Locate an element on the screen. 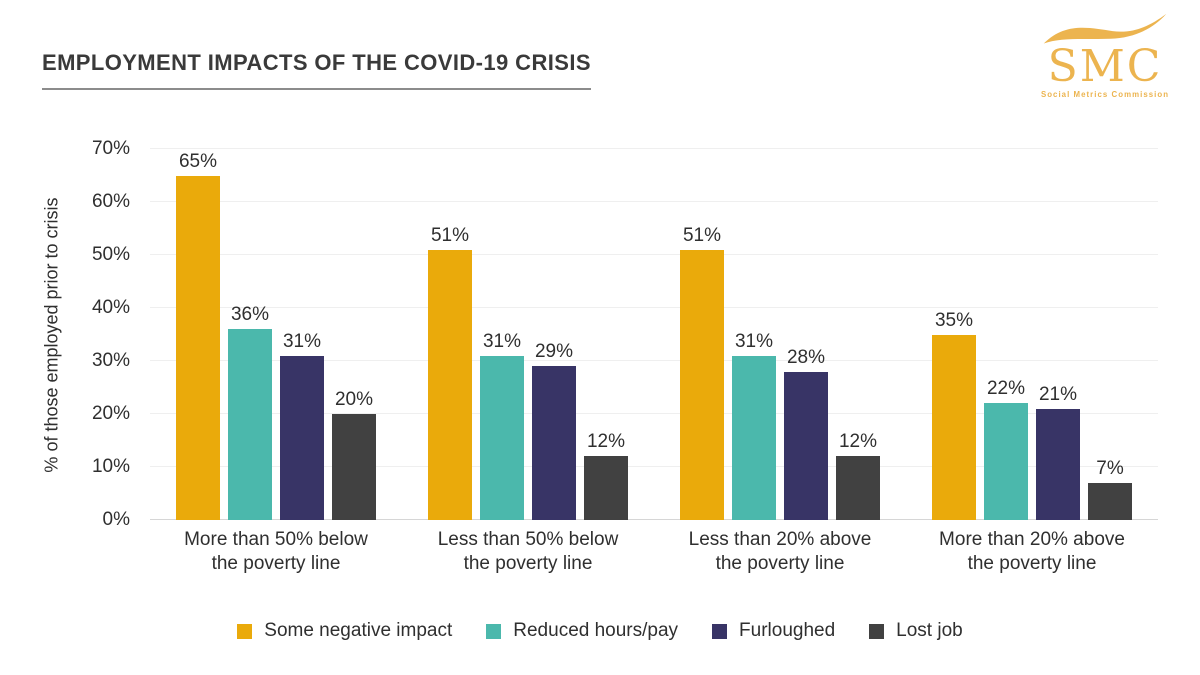  bar-group-3: 51% 31% 28% 12% is located at coordinates (780, 334).